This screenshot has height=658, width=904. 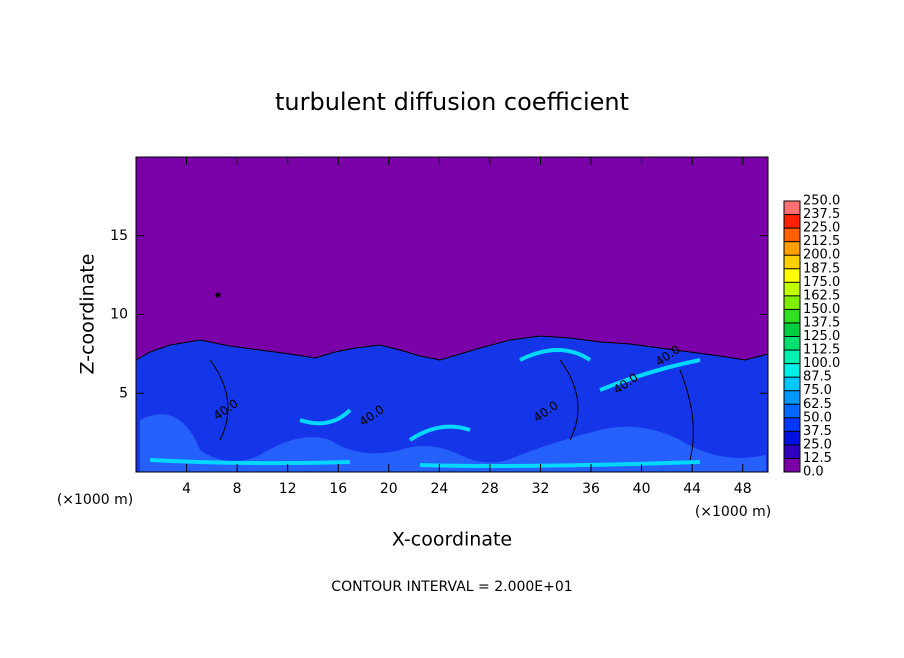 What do you see at coordinates (541, 489) in the screenshot?
I see `x-tick-label: 32` at bounding box center [541, 489].